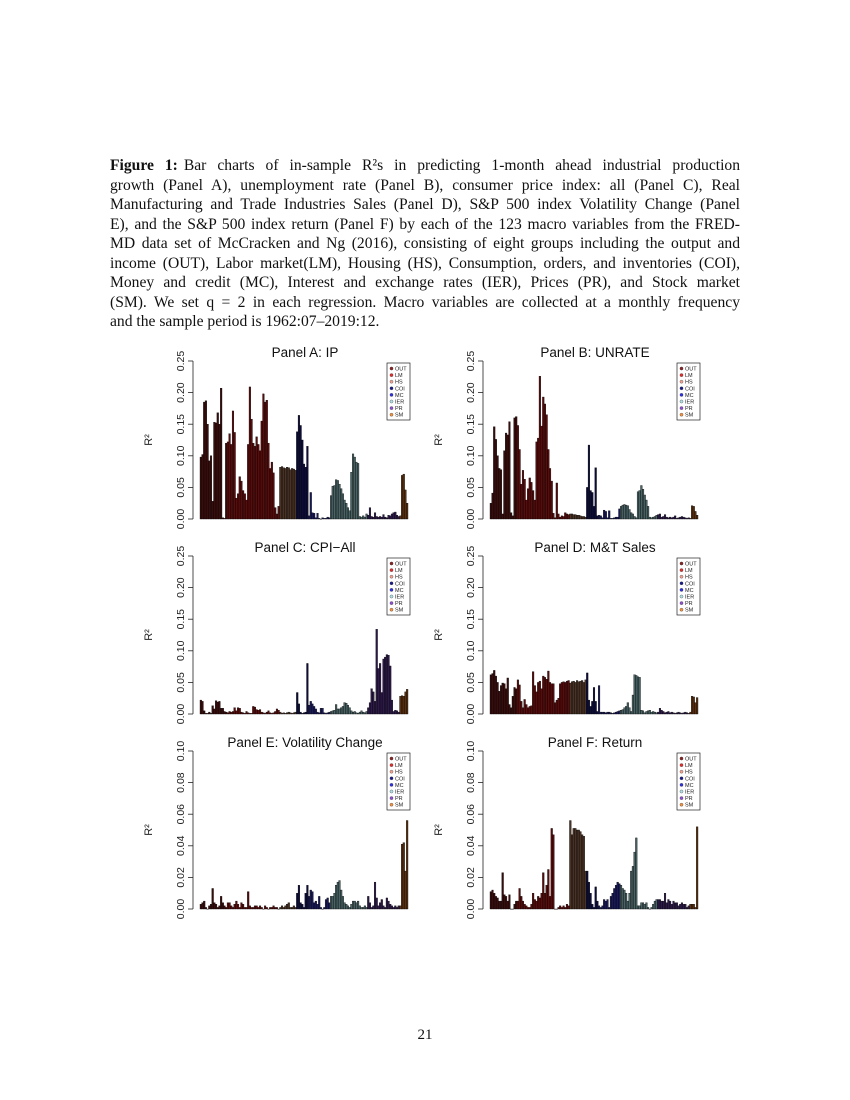  What do you see at coordinates (689, 578) in the screenshot?
I see `legend-label: HS` at bounding box center [689, 578].